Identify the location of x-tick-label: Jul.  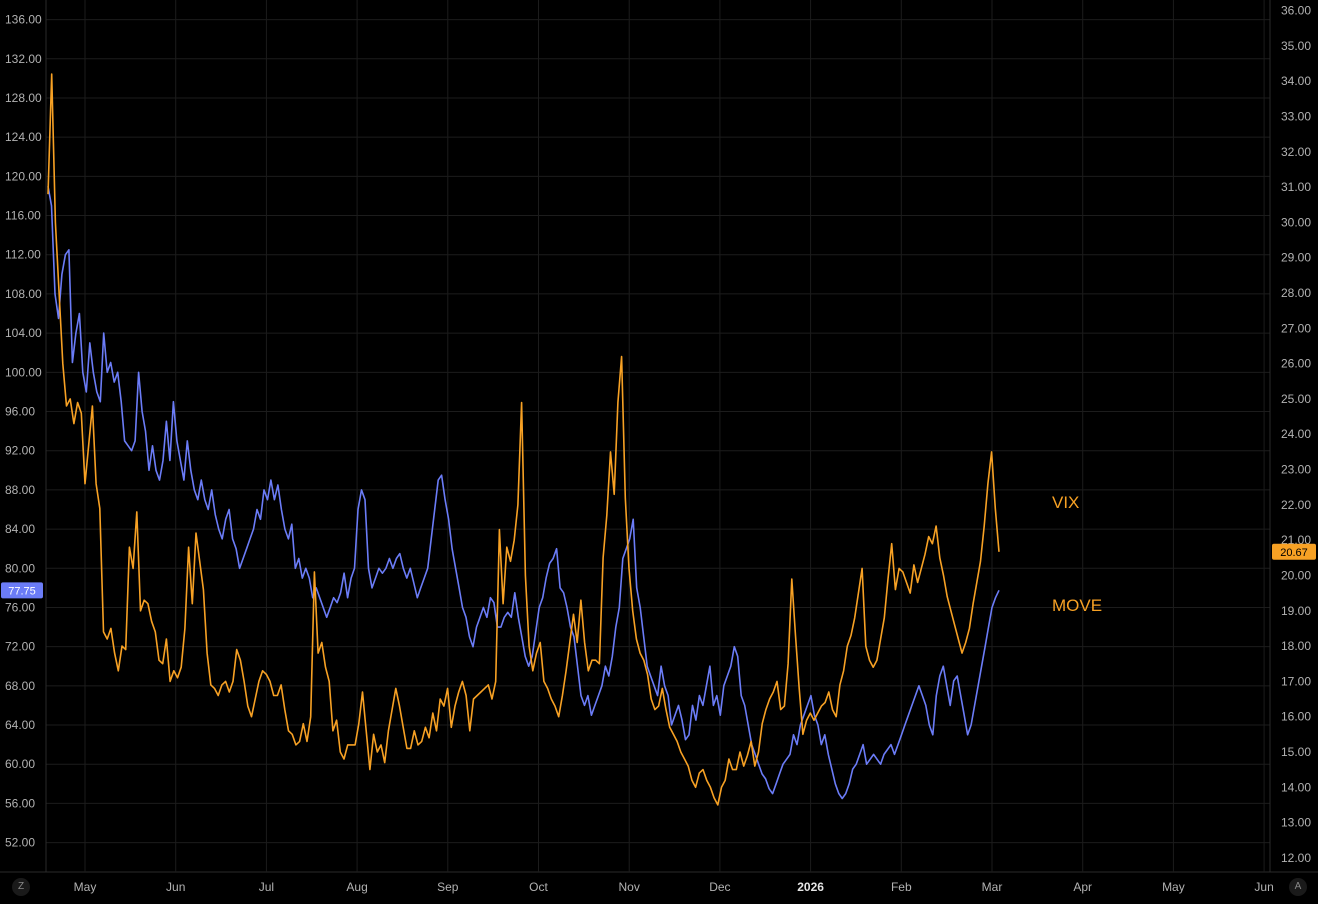
(266, 887).